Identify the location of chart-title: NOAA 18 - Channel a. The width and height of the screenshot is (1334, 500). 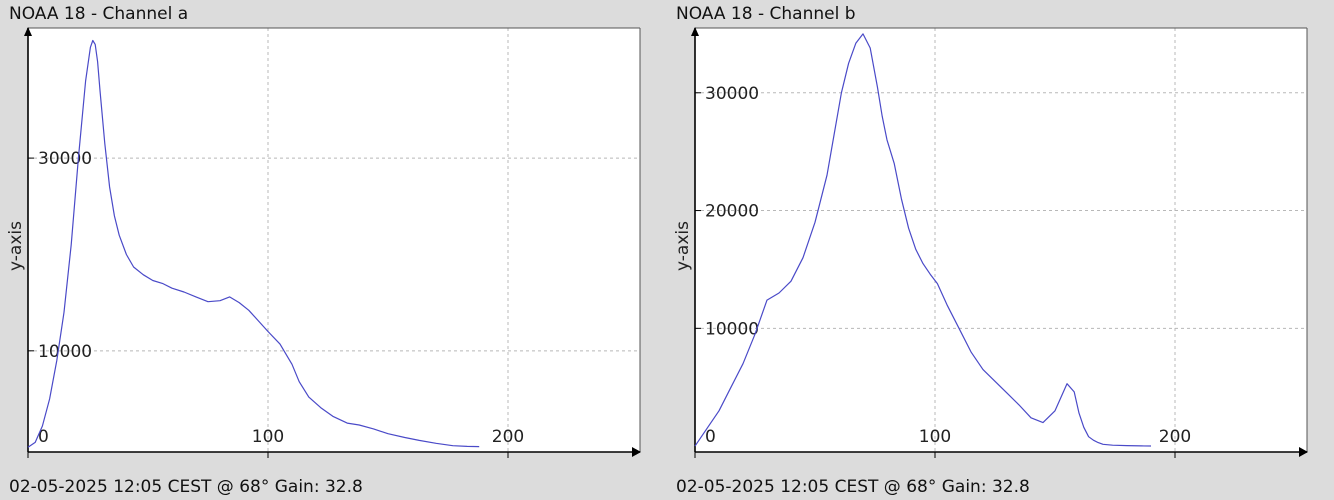
(99, 14).